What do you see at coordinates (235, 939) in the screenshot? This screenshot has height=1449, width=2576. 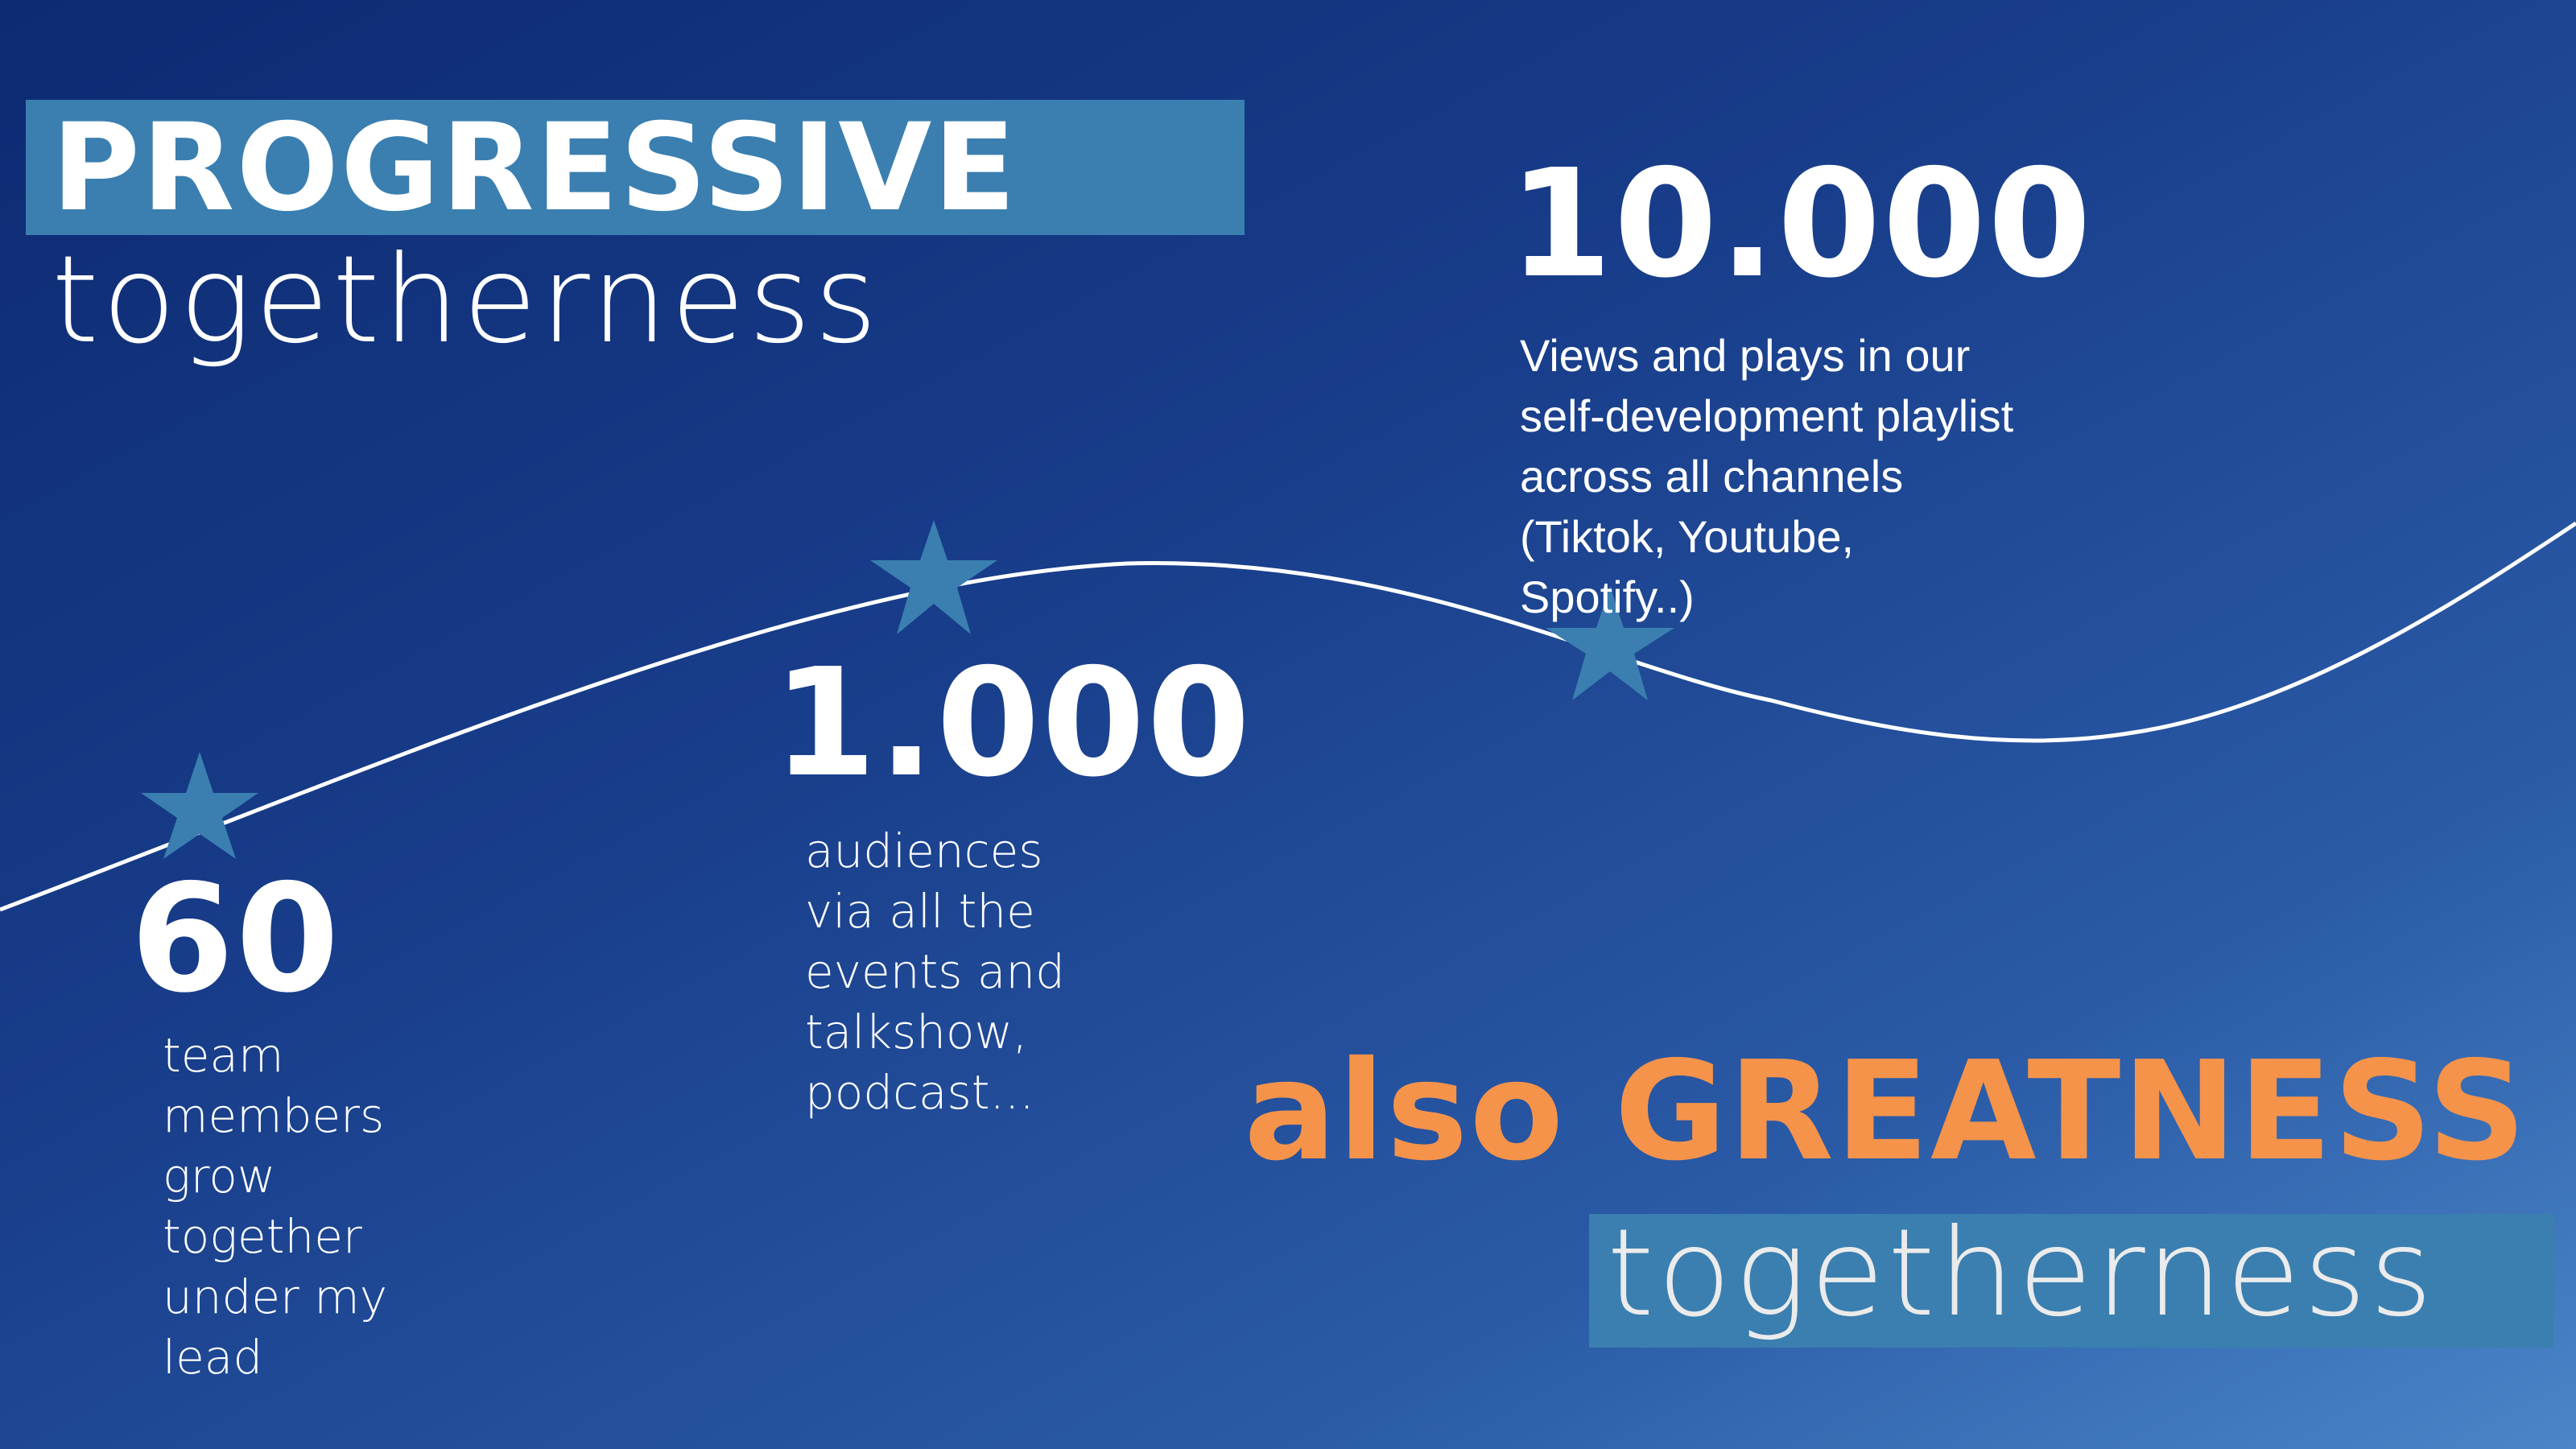 I see `stat-team-value: 60` at bounding box center [235, 939].